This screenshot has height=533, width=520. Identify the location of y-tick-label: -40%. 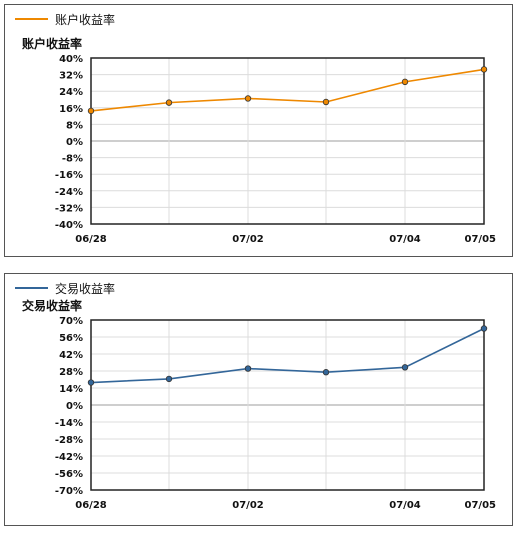
(69, 225).